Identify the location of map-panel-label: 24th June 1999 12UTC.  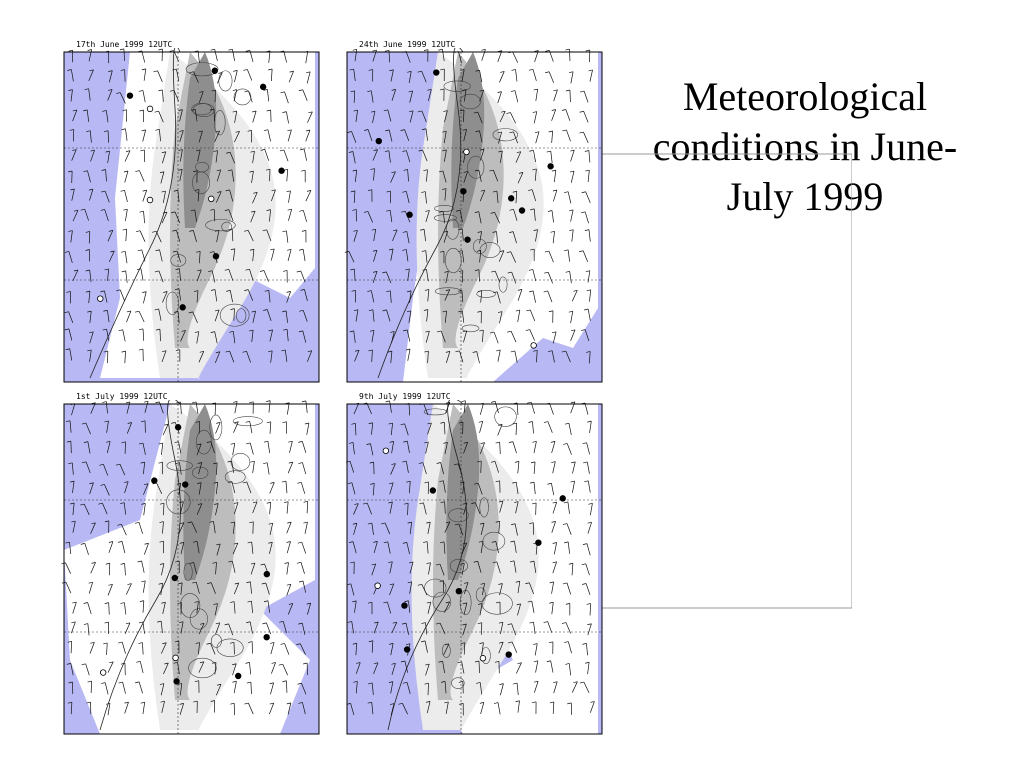
(407, 44).